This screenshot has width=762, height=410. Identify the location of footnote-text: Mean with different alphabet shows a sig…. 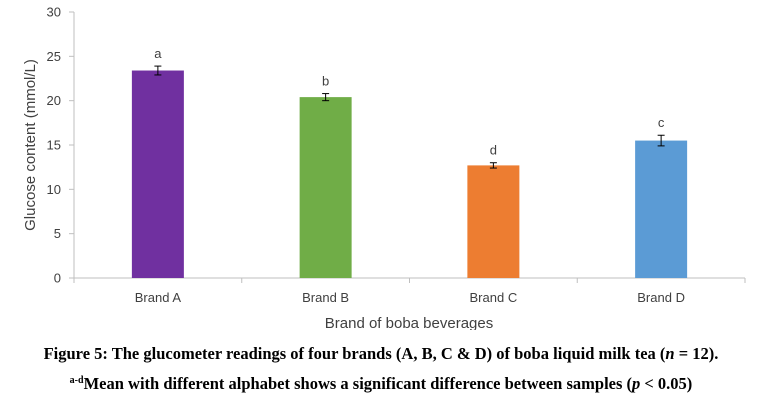
(358, 383).